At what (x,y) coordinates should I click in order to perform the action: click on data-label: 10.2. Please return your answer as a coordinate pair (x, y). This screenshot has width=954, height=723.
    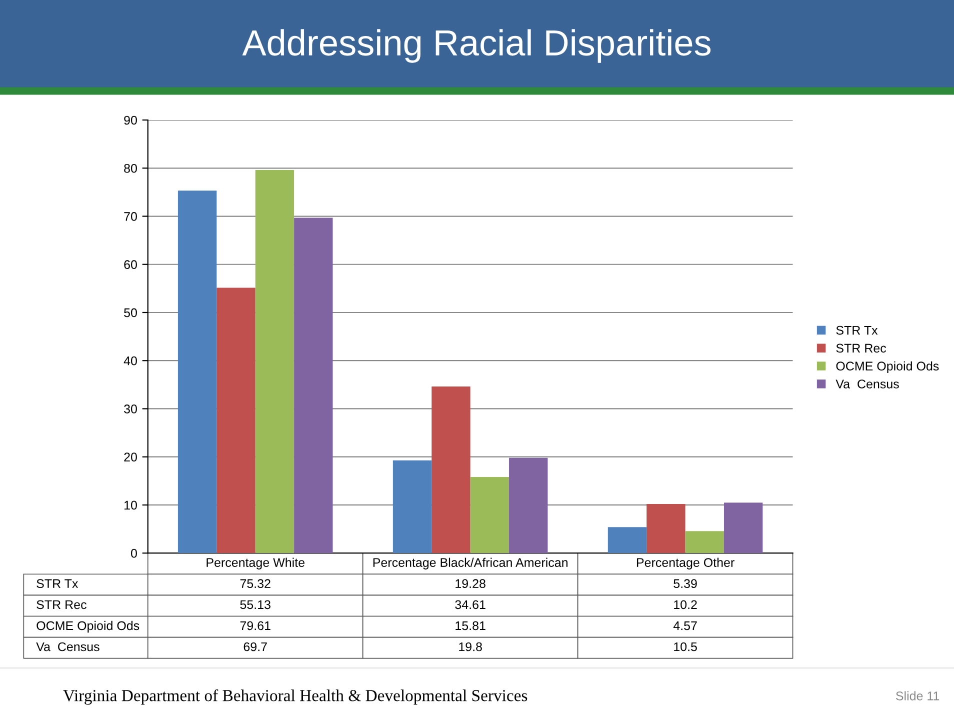
    Looking at the image, I should click on (685, 605).